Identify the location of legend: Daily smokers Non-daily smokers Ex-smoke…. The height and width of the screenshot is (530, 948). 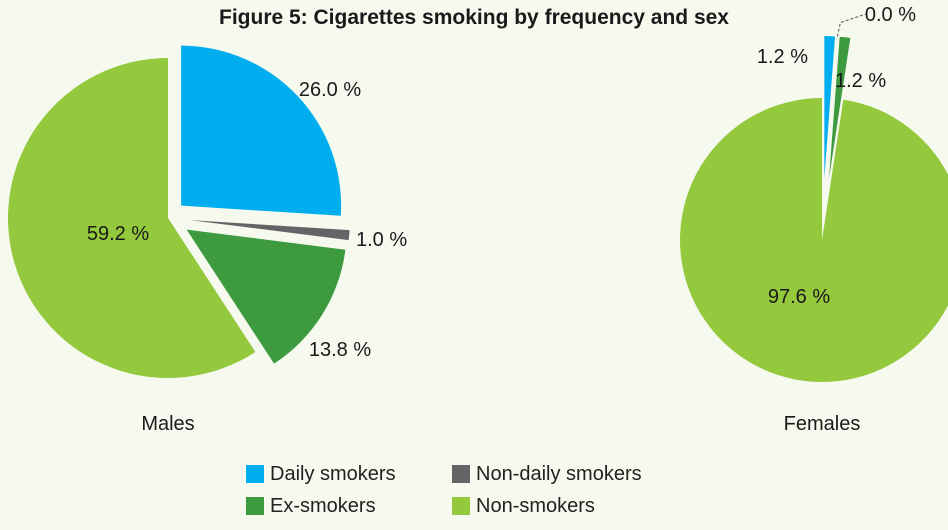
(496, 490).